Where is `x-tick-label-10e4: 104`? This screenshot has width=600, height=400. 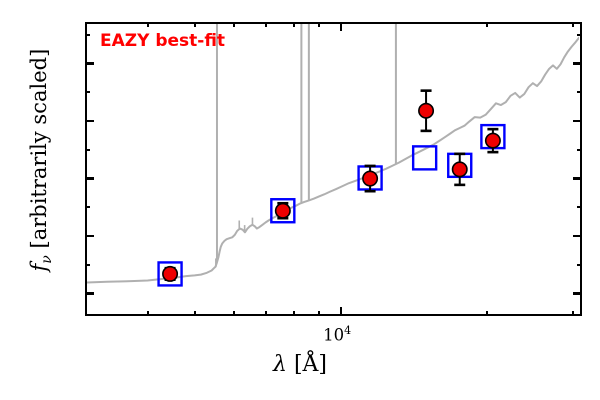
x-tick-label-10e4: 104 is located at coordinates (337, 334).